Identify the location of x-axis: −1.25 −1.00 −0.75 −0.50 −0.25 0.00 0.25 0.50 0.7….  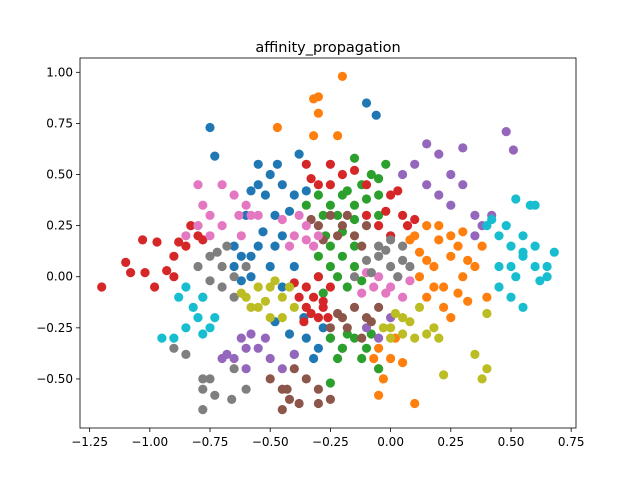
(328, 438).